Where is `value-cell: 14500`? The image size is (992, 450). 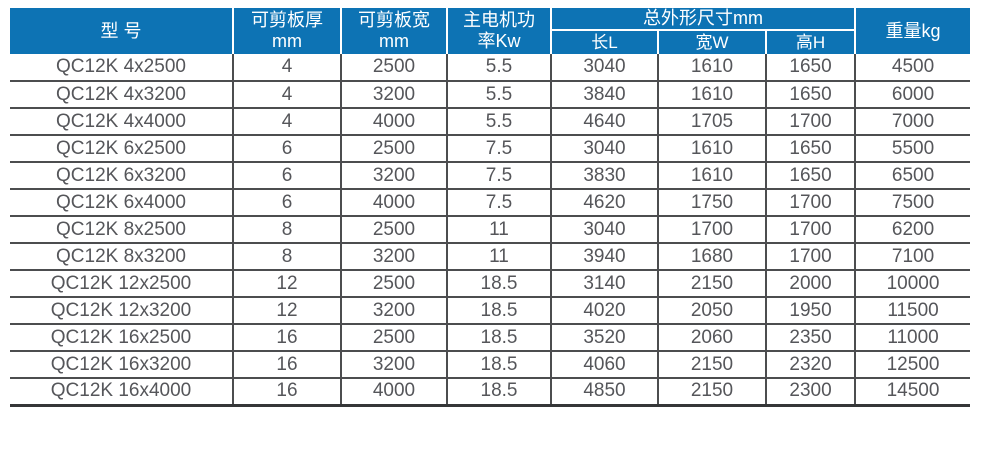 value-cell: 14500 is located at coordinates (912, 392).